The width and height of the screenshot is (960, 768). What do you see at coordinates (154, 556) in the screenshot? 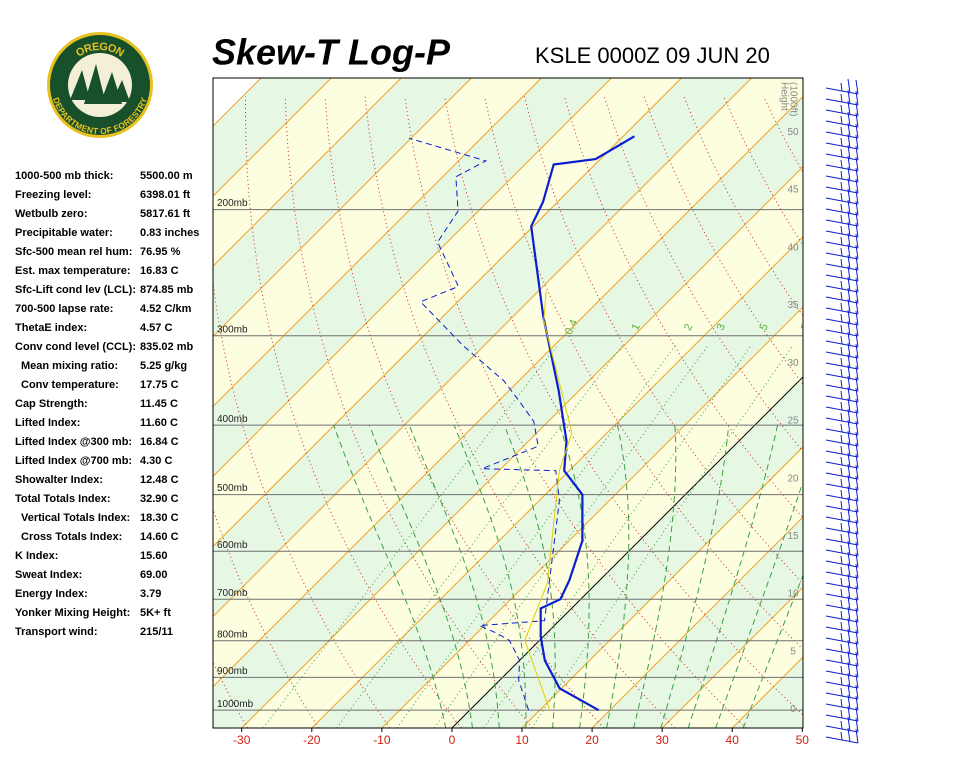
I see `index-value: 15.60` at bounding box center [154, 556].